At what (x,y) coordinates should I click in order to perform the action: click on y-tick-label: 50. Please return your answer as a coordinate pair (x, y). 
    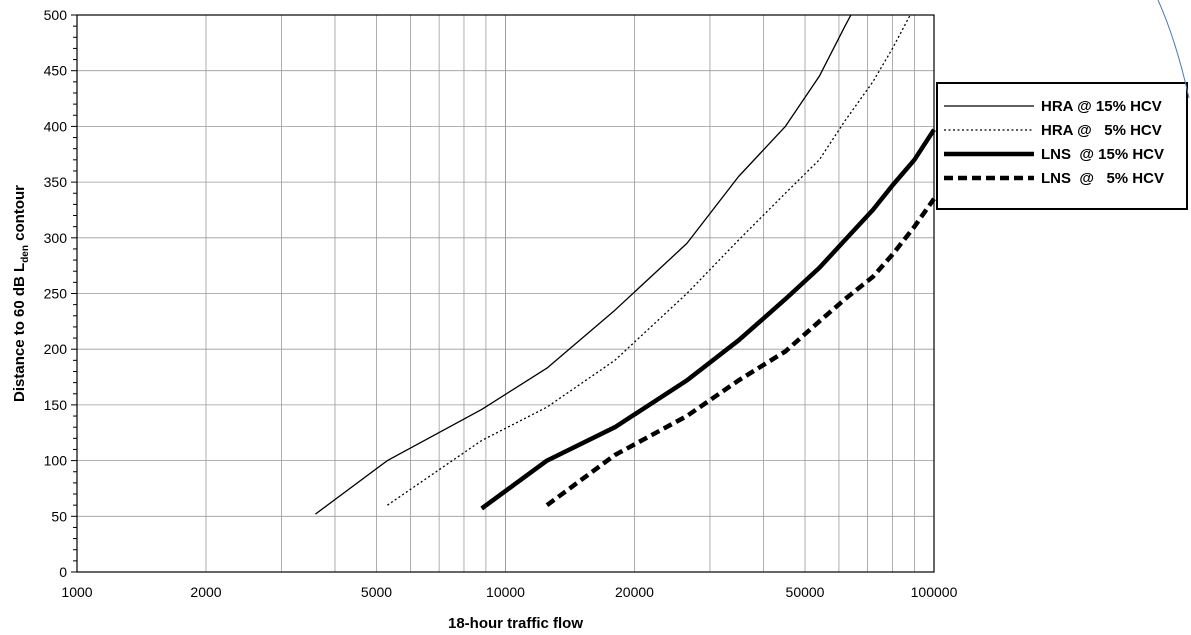
    Looking at the image, I should click on (59, 516).